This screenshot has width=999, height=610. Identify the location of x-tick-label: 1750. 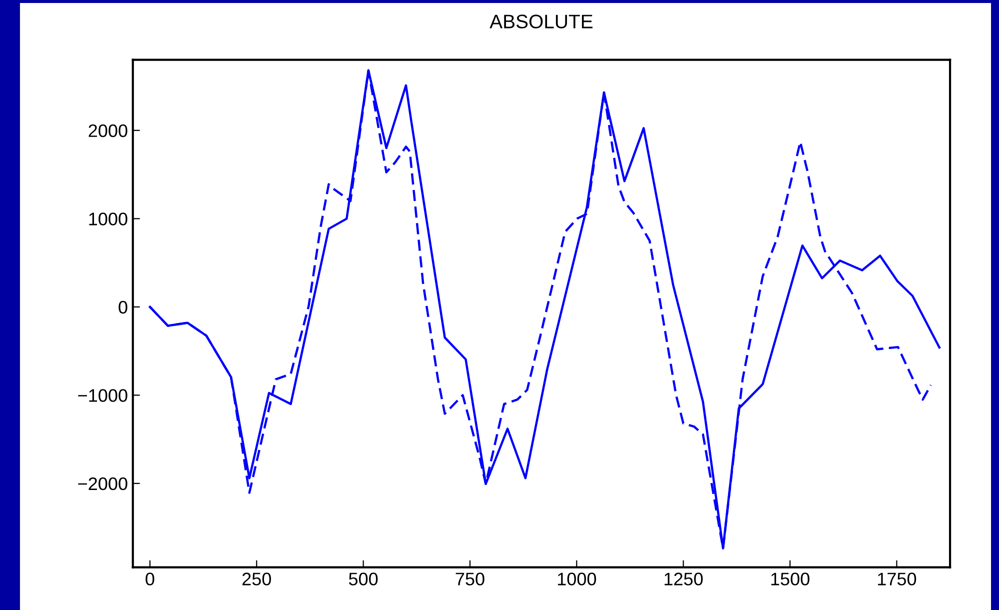
(897, 579).